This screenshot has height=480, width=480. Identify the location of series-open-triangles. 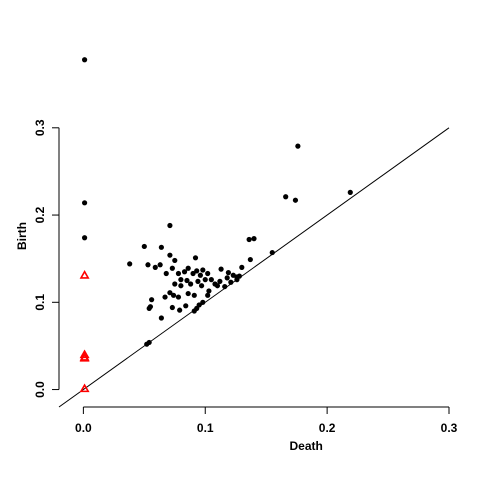
(84, 331).